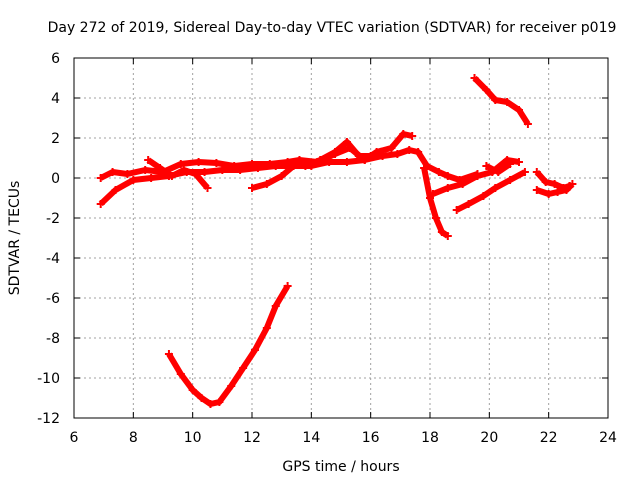  Describe the element at coordinates (53, 339) in the screenshot. I see `y-tick-label: -8` at that location.